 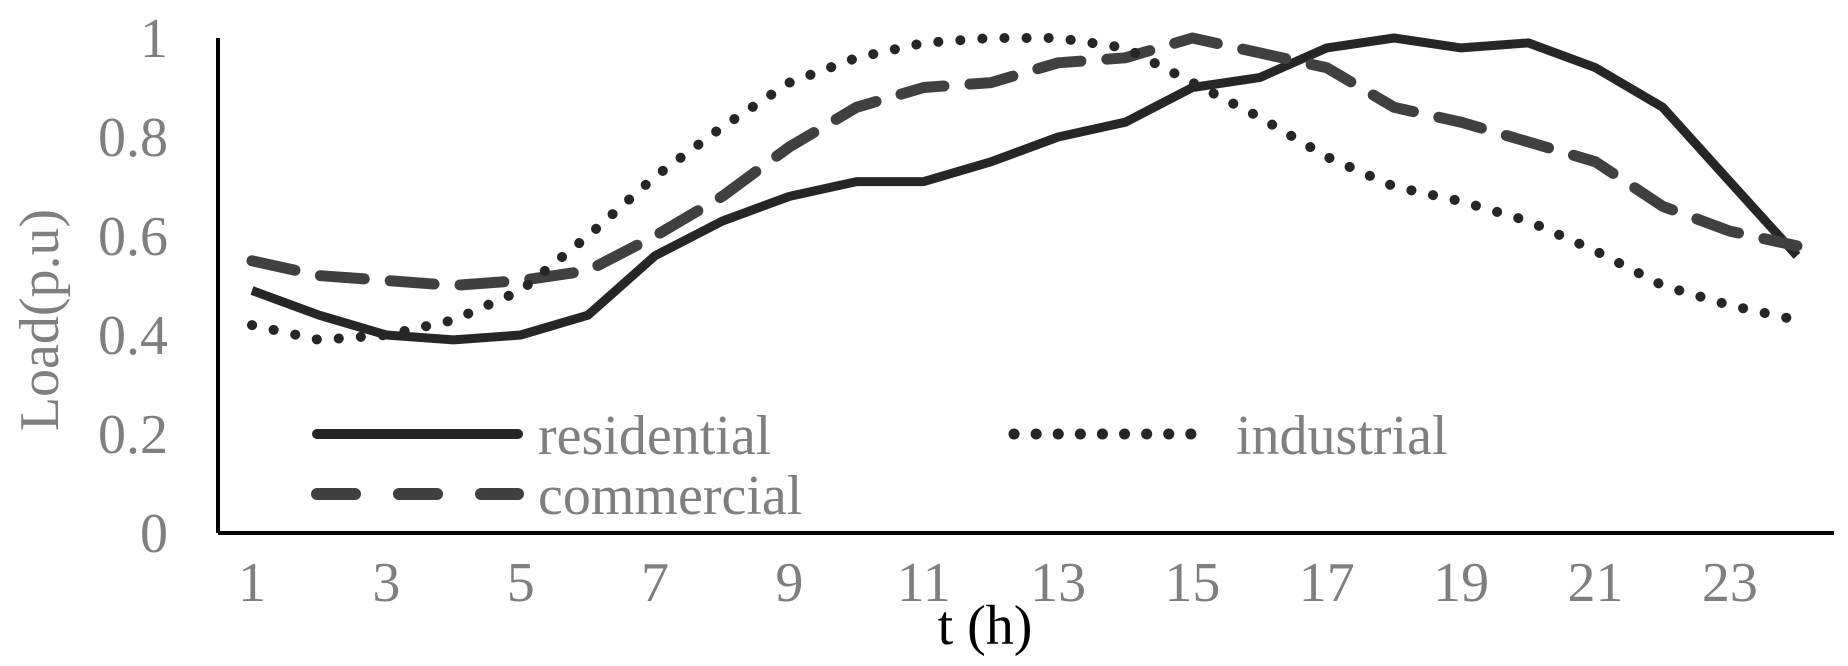 I want to click on x-axis-title: t (h), so click(x=985, y=626).